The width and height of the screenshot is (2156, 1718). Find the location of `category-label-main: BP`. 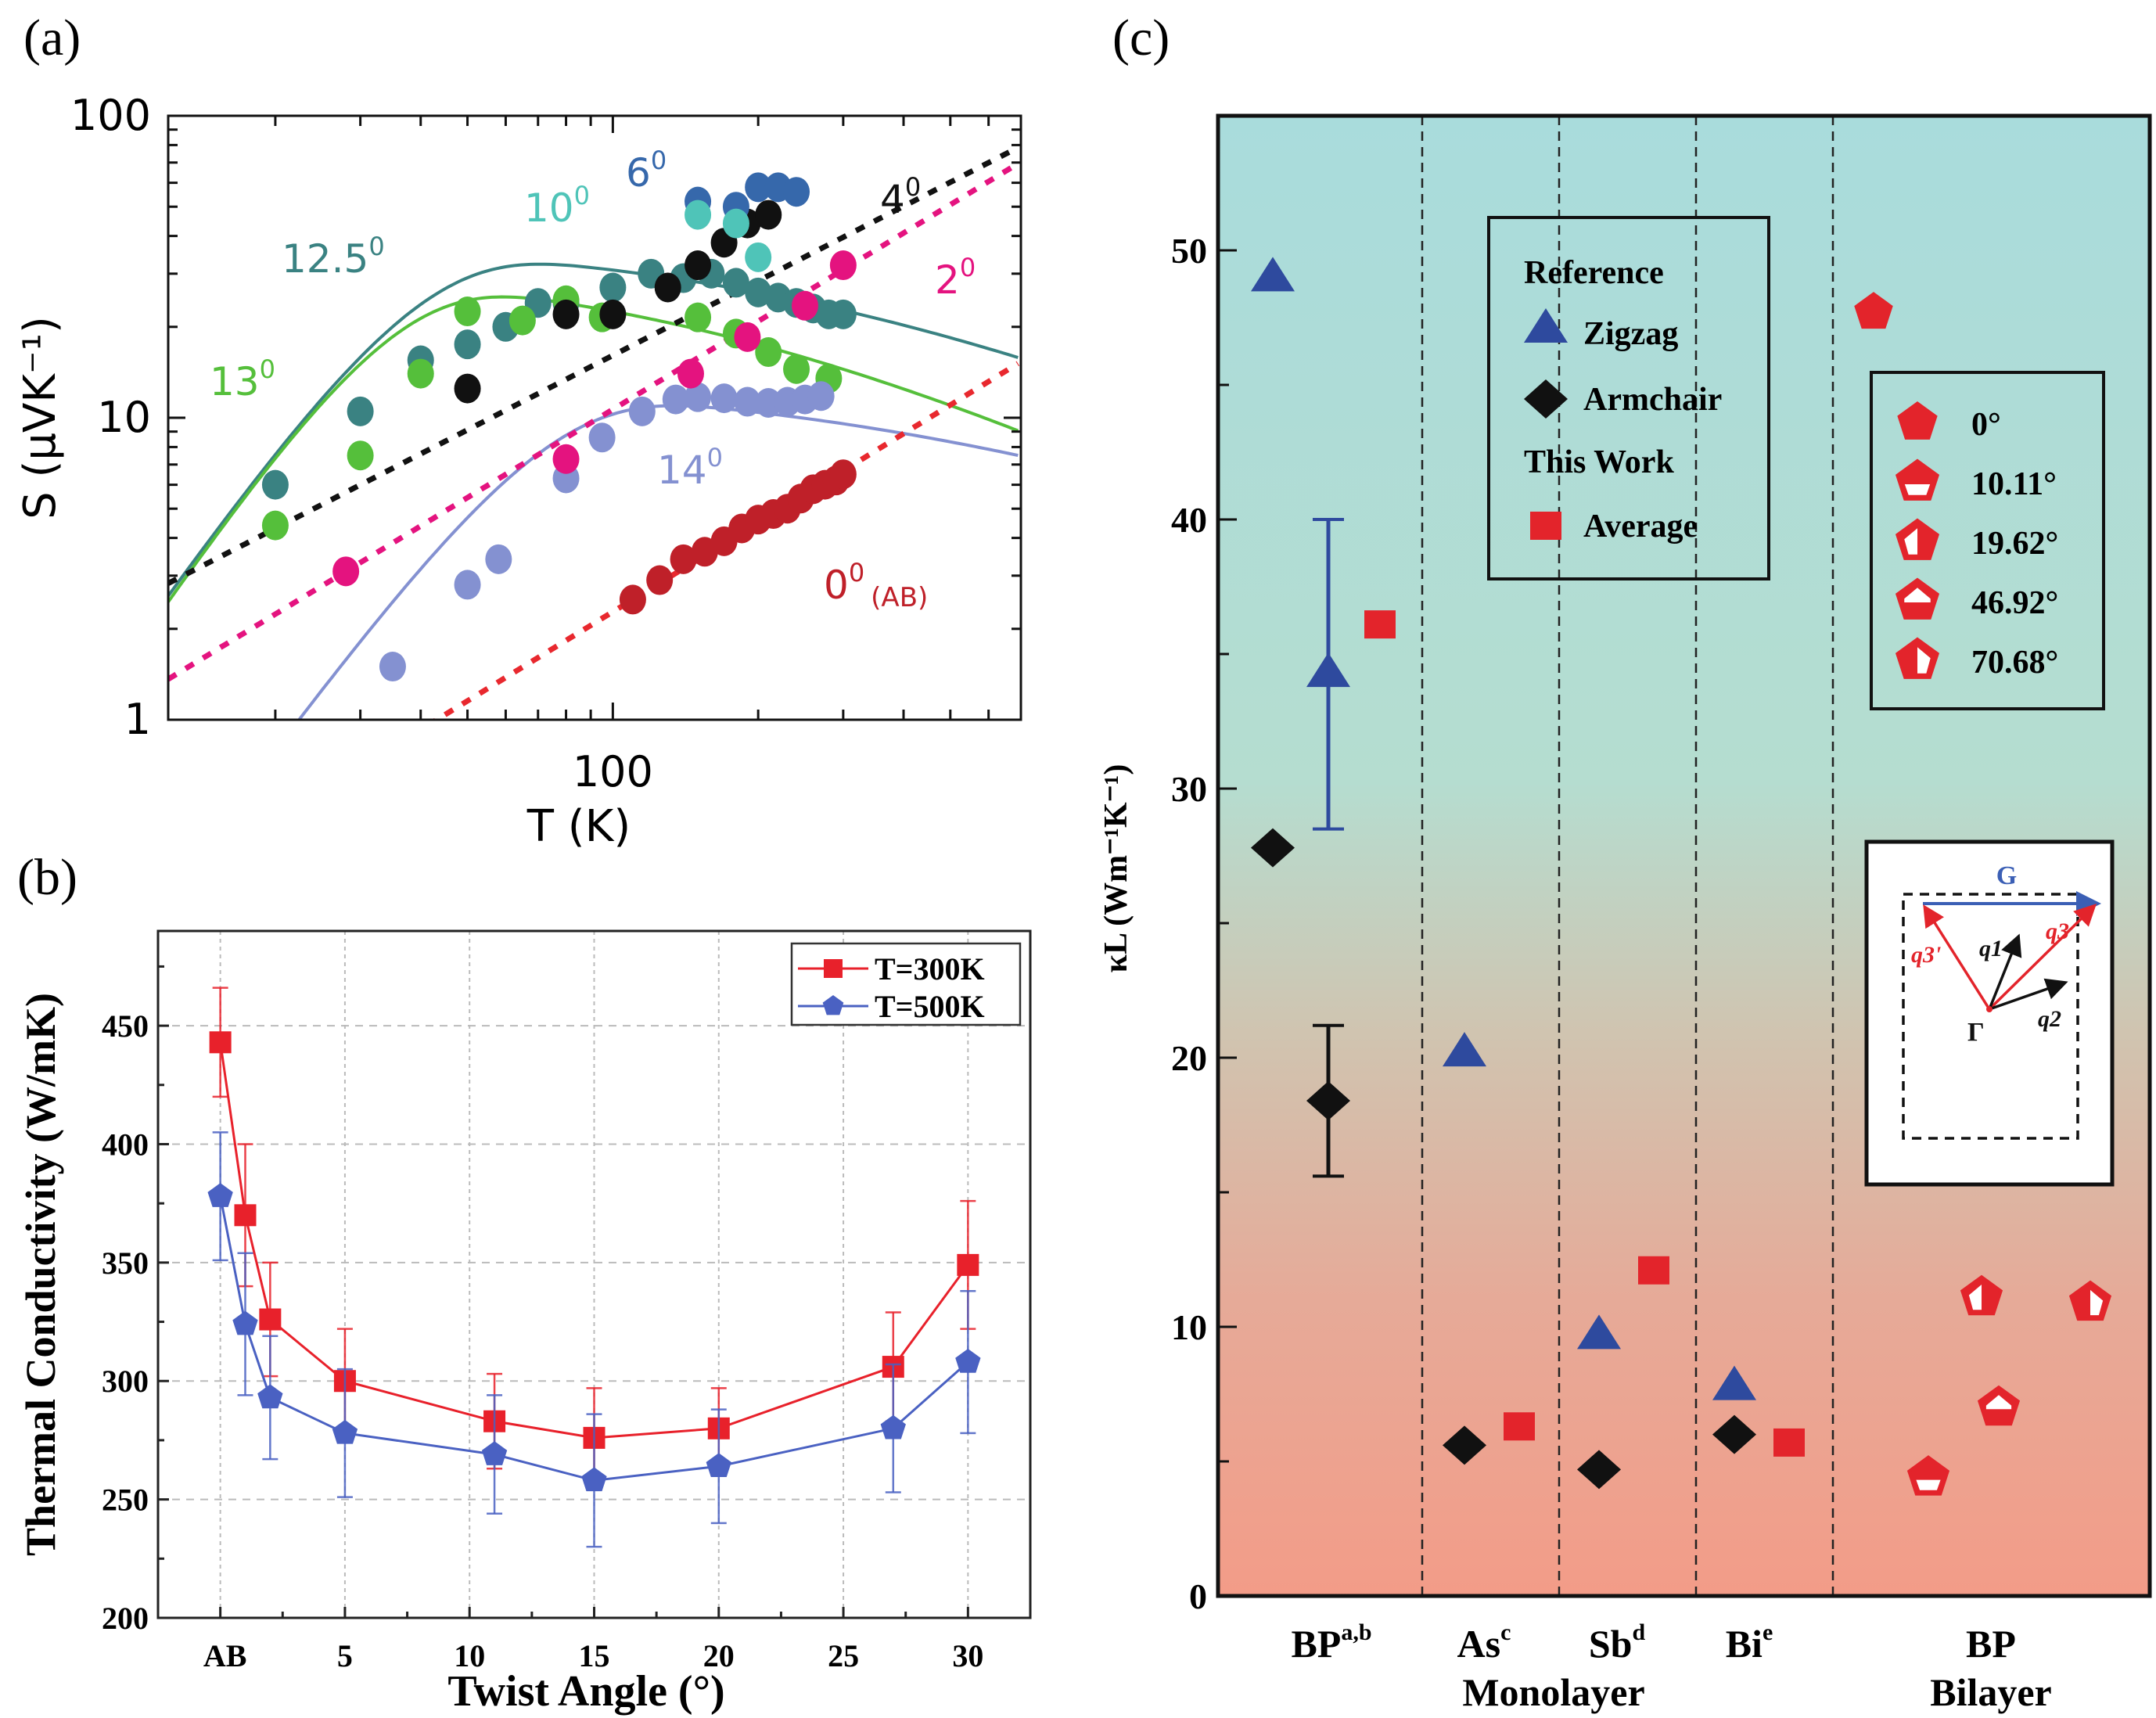

category-label-main: BP is located at coordinates (1316, 1644).